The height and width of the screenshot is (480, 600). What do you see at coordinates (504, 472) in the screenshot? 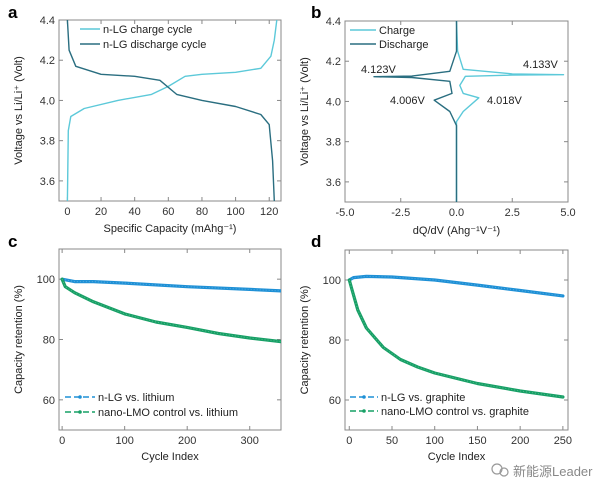
I see `wechat-icon-bubble` at bounding box center [504, 472].